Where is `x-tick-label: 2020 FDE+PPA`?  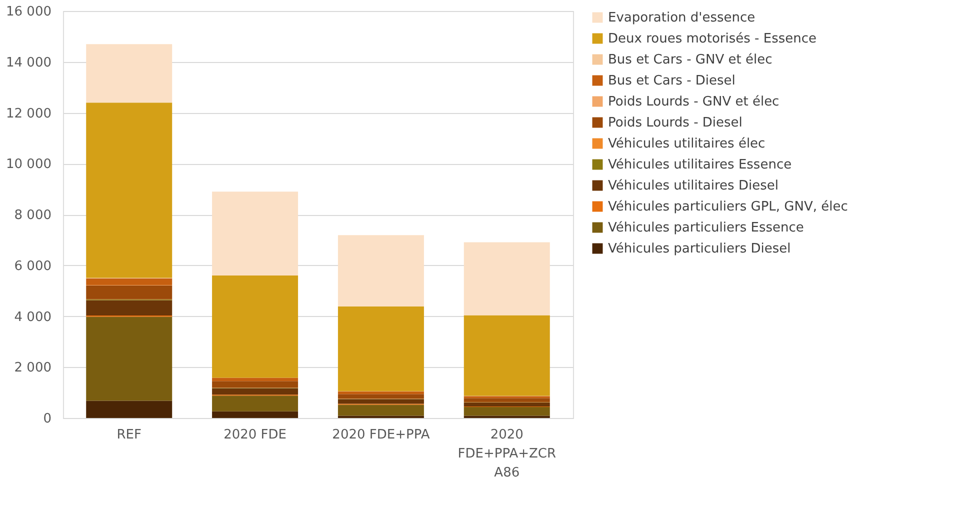
x-tick-label: 2020 FDE+PPA is located at coordinates (381, 435).